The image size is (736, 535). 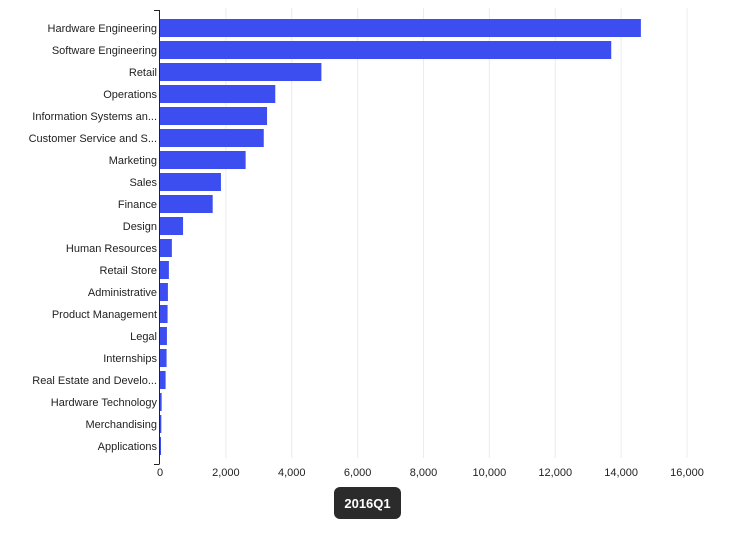 What do you see at coordinates (104, 51) in the screenshot?
I see `category-label: Software Engineering` at bounding box center [104, 51].